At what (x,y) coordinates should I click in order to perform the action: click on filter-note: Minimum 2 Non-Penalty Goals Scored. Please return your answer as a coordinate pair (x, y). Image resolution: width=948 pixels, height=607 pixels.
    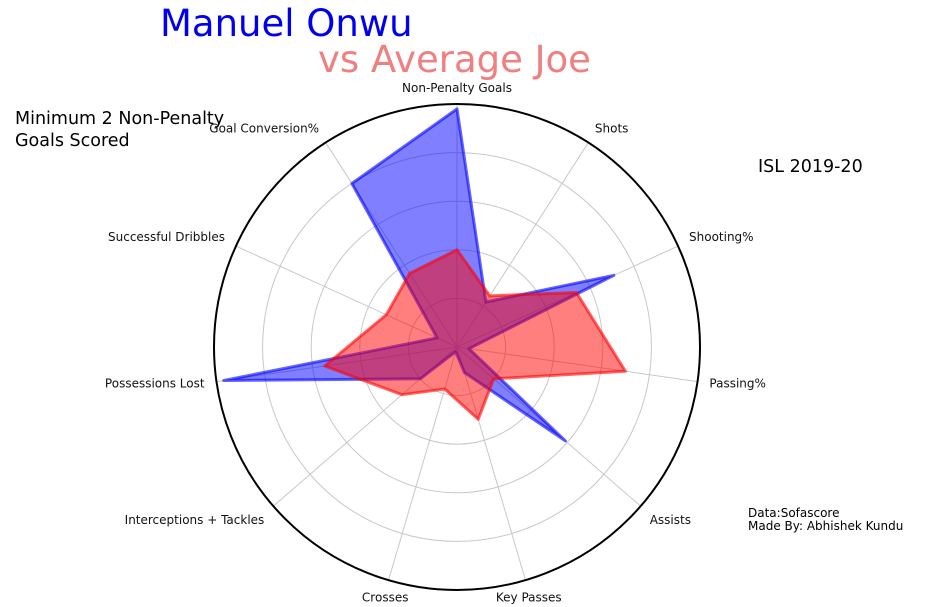
    Looking at the image, I should click on (120, 130).